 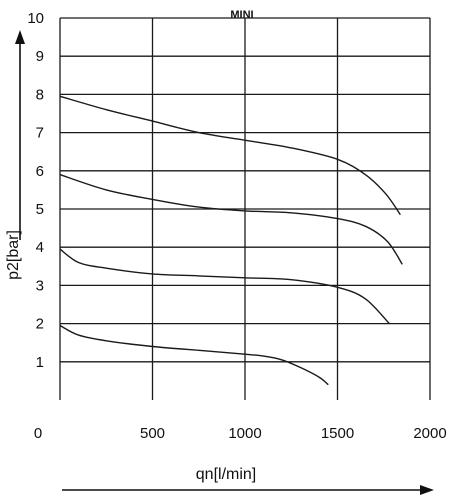 I want to click on chart-title: MINI, so click(x=241, y=15).